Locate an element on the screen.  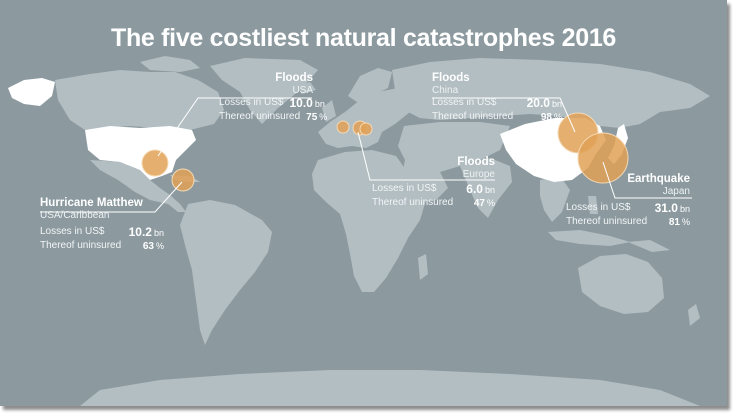
uninsured-value: 75 is located at coordinates (312, 117).